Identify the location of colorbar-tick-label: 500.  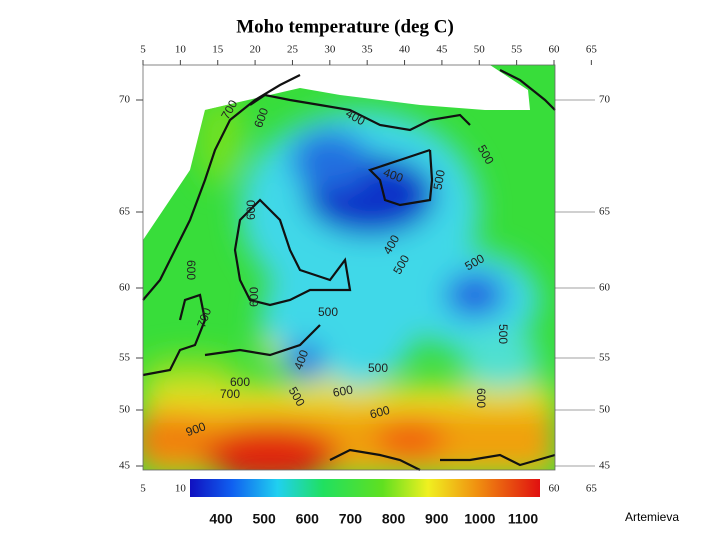
(264, 519).